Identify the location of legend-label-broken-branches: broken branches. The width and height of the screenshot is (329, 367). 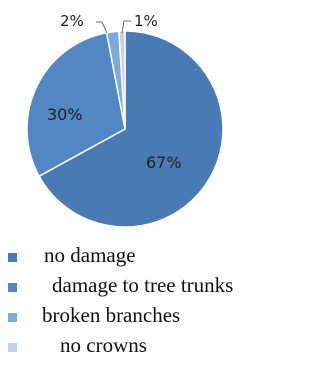
(111, 315).